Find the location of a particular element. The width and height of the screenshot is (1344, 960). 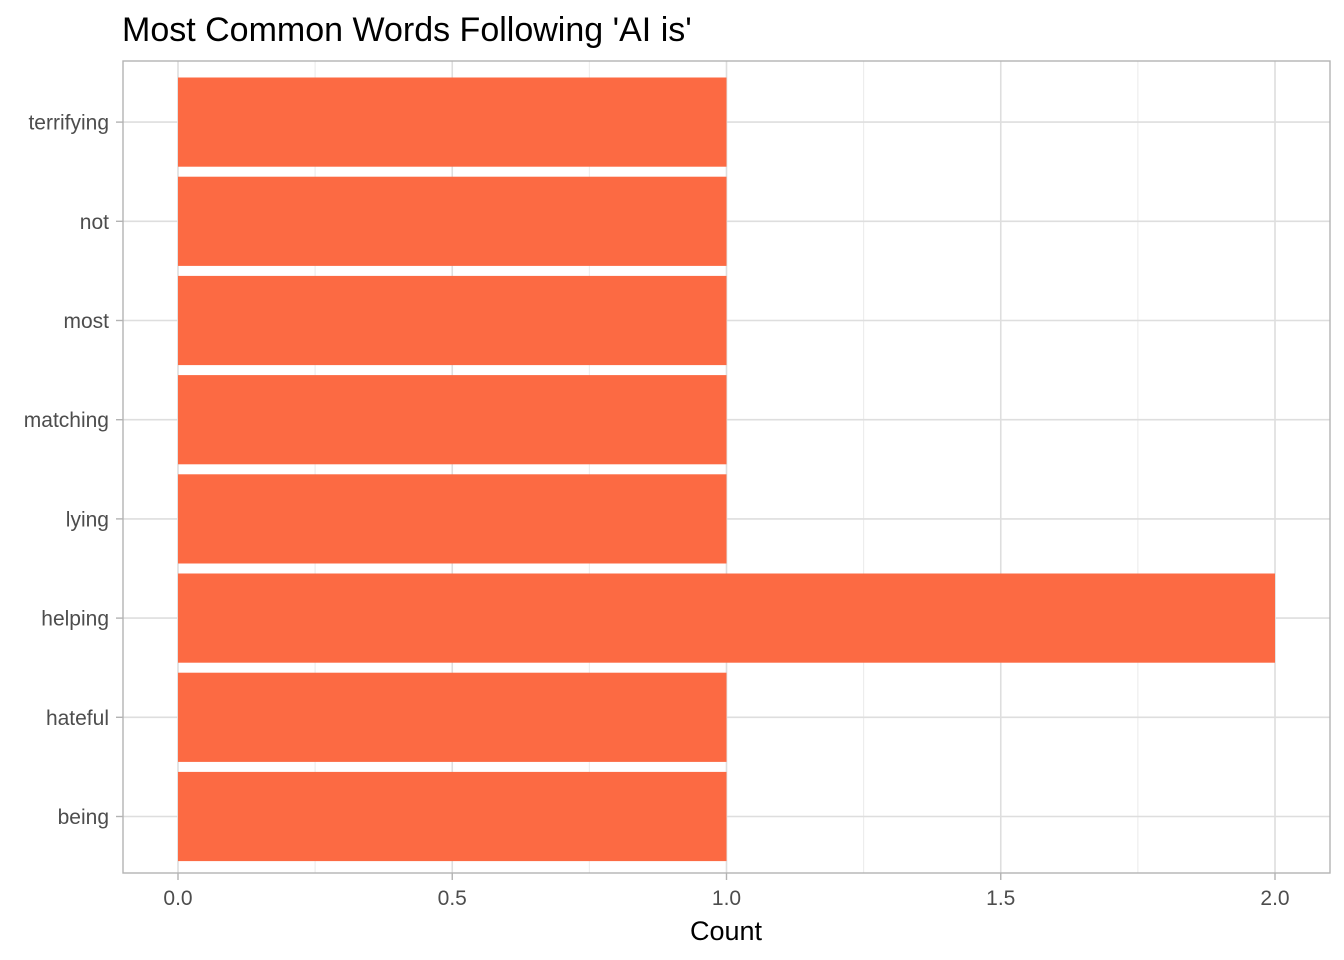

y-tick-label: lying is located at coordinates (87, 519).